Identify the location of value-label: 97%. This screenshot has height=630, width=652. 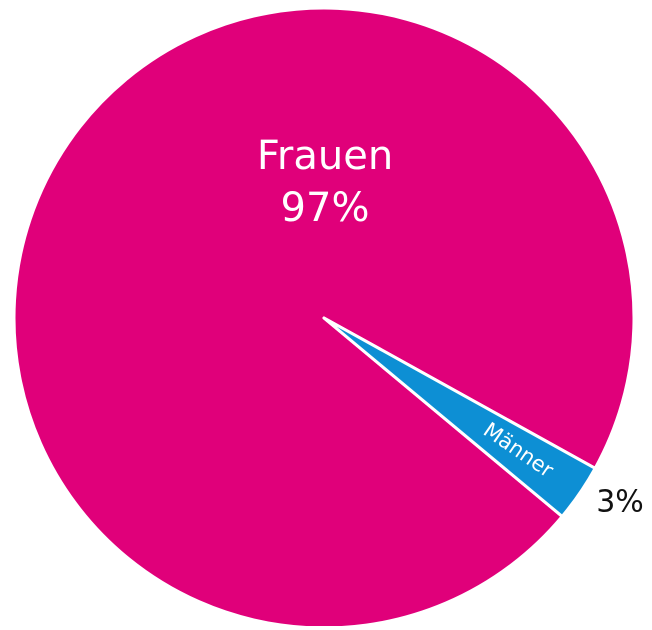
(325, 208).